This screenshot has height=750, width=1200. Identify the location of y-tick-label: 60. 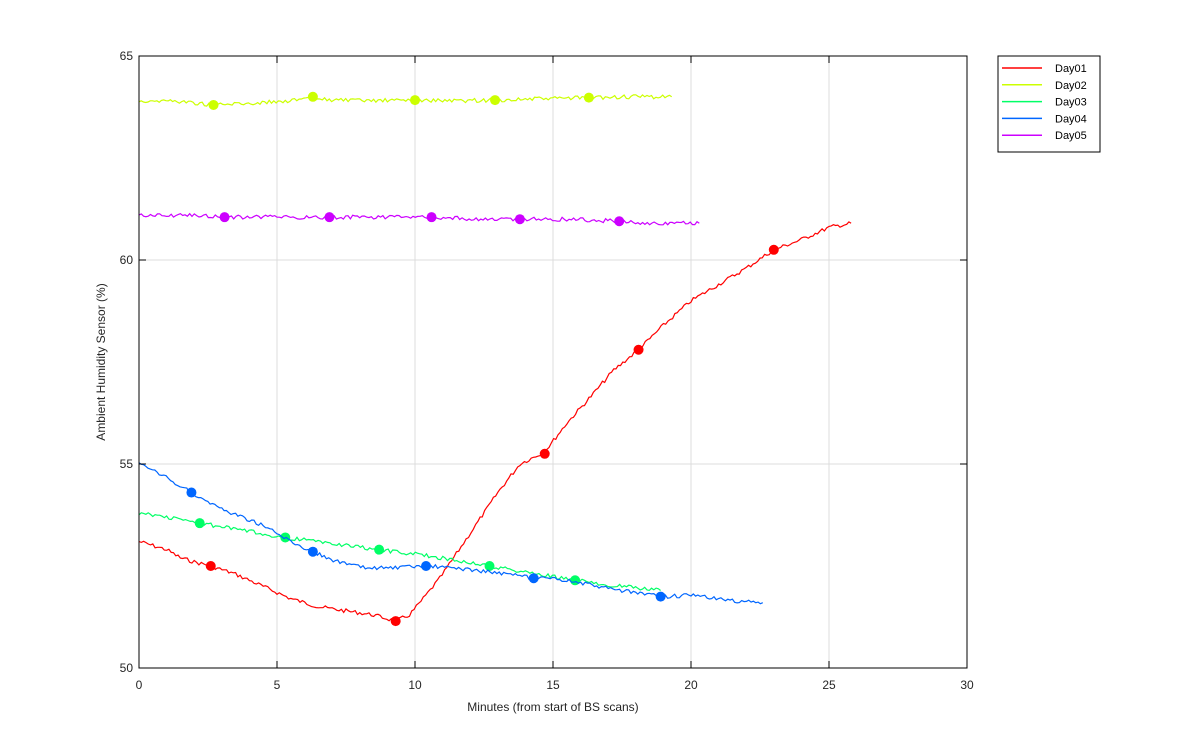
(127, 260).